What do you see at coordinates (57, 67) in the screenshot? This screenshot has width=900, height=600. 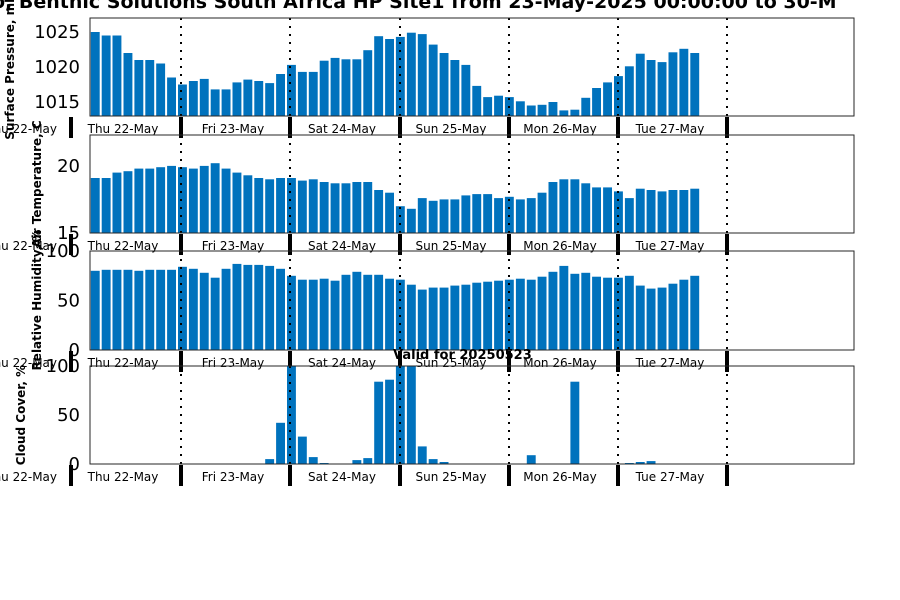 I see `y-tick-label: 1020` at bounding box center [57, 67].